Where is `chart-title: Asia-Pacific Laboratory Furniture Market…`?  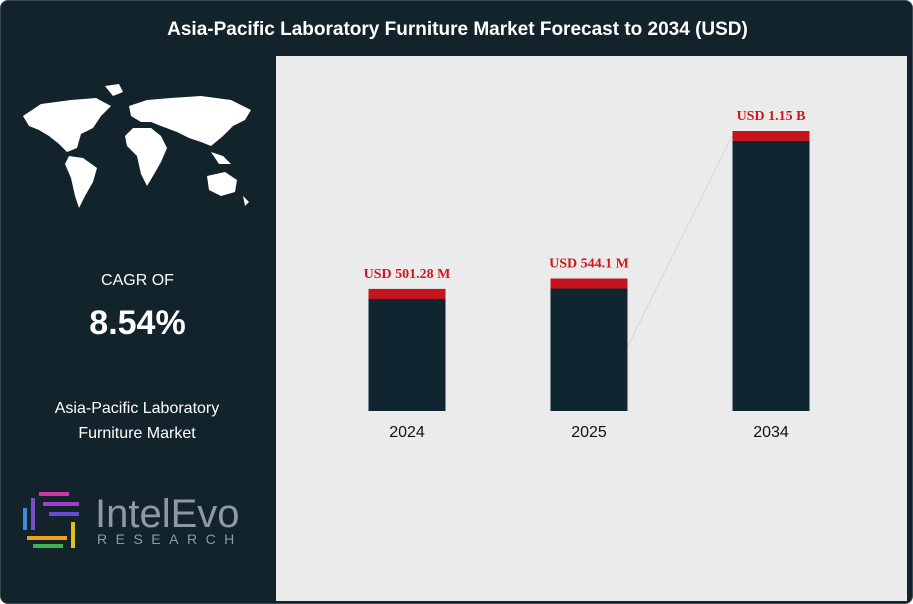
chart-title: Asia-Pacific Laboratory Furniture Market… is located at coordinates (457, 29).